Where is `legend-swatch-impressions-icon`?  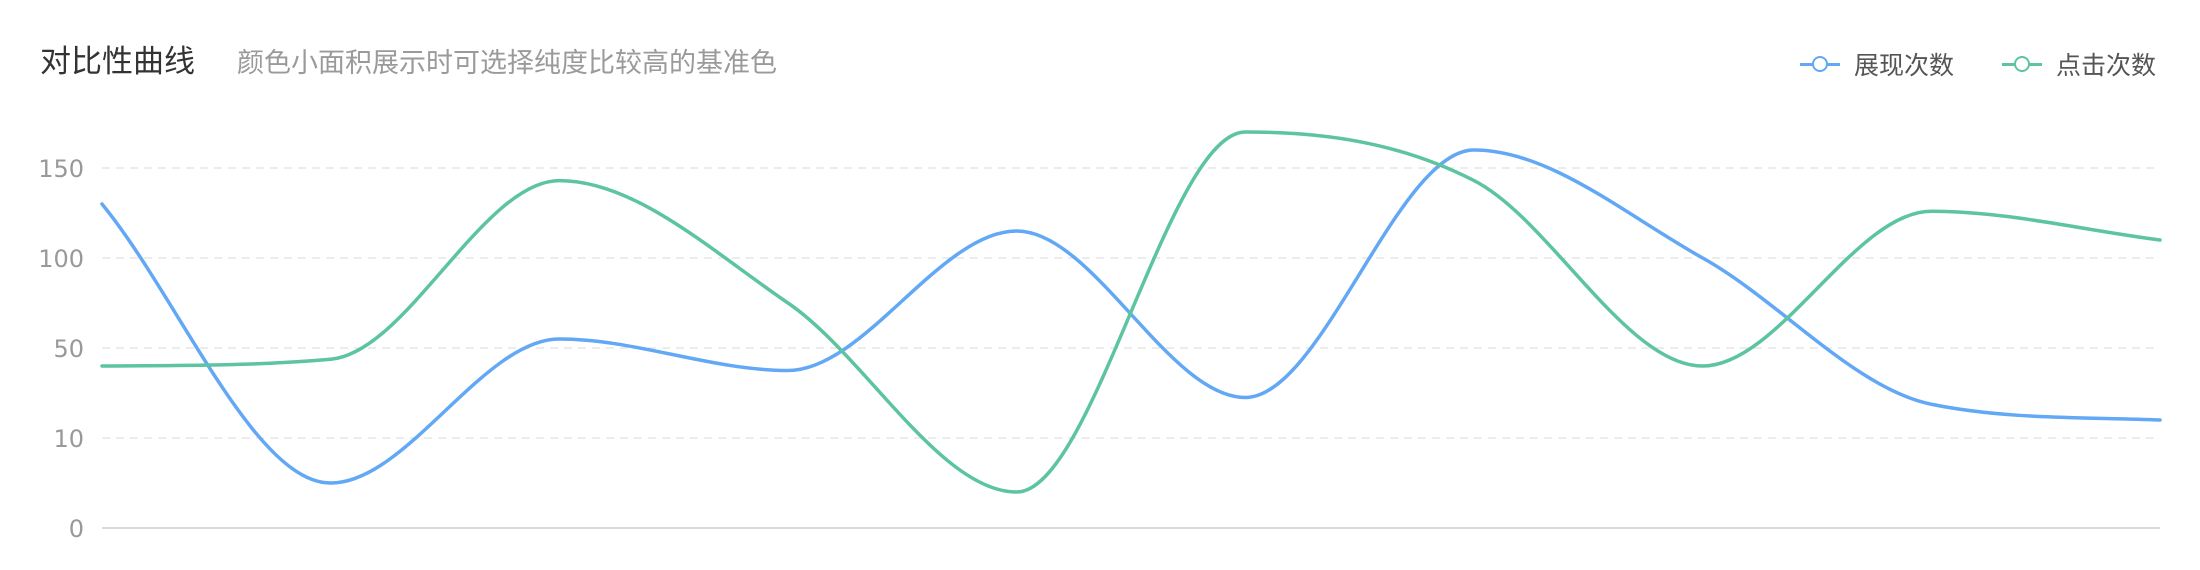 legend-swatch-impressions-icon is located at coordinates (1819, 64).